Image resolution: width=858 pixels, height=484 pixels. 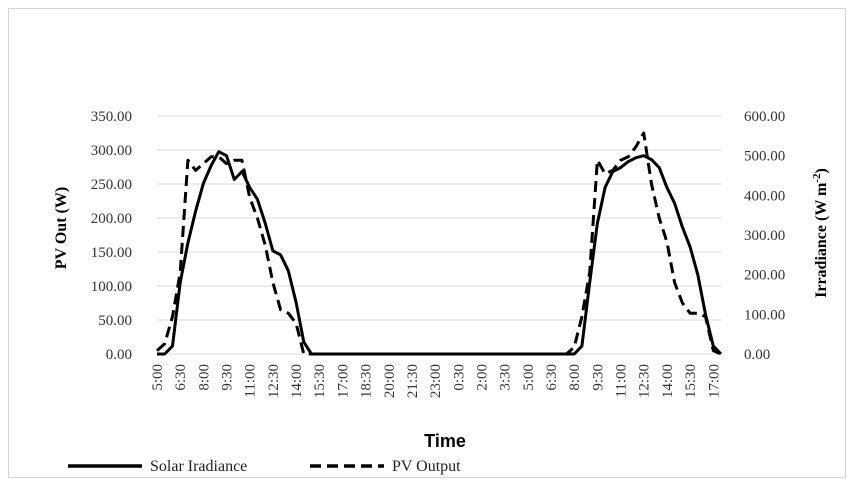 I want to click on x-tick-label: 20:00, so click(x=390, y=381).